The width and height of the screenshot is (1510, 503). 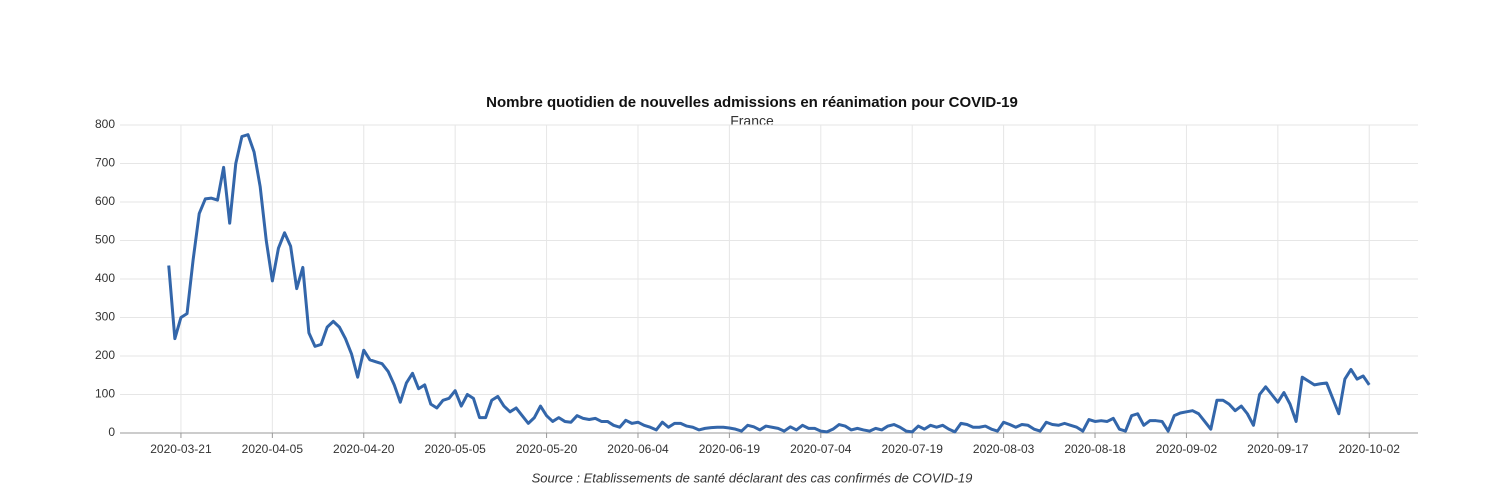 What do you see at coordinates (273, 449) in the screenshot?
I see `x-tick-label: 2020-04-05` at bounding box center [273, 449].